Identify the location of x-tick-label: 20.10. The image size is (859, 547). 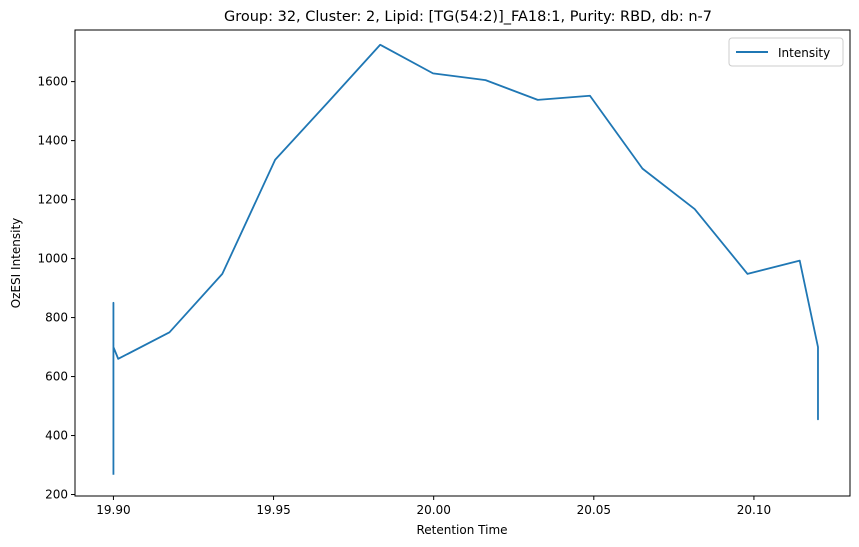
(754, 510).